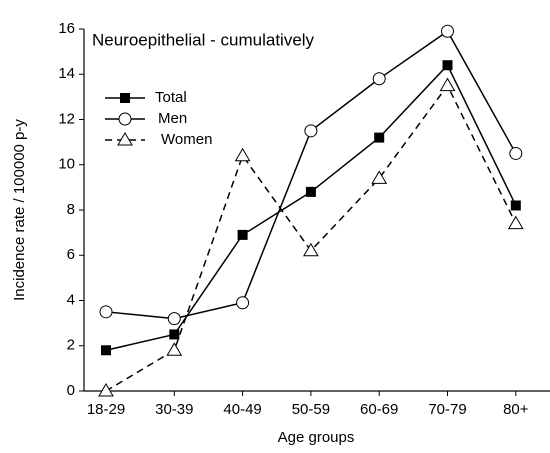 This screenshot has height=453, width=550. I want to click on y-tick-label: 10, so click(66, 164).